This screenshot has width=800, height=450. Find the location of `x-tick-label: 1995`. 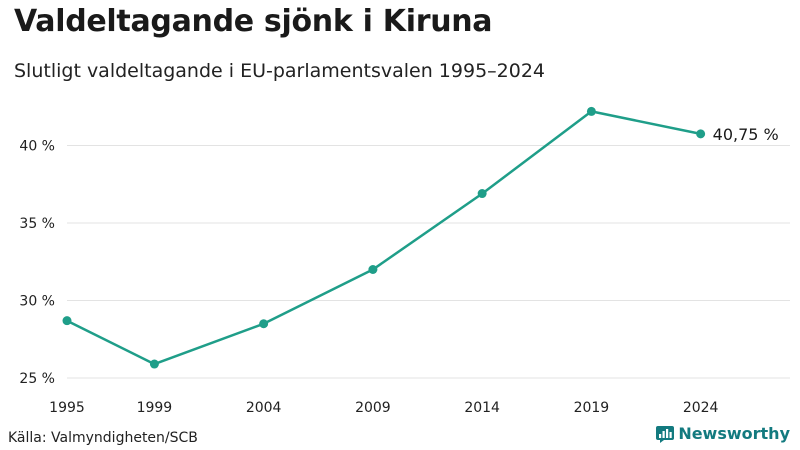

x-tick-label: 1995 is located at coordinates (67, 408).